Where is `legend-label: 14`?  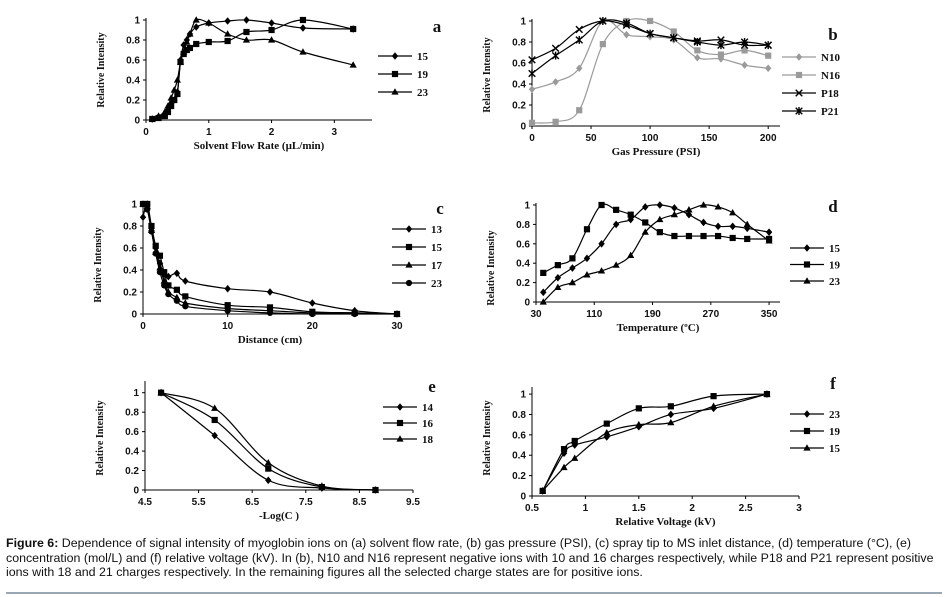 legend-label: 14 is located at coordinates (428, 408).